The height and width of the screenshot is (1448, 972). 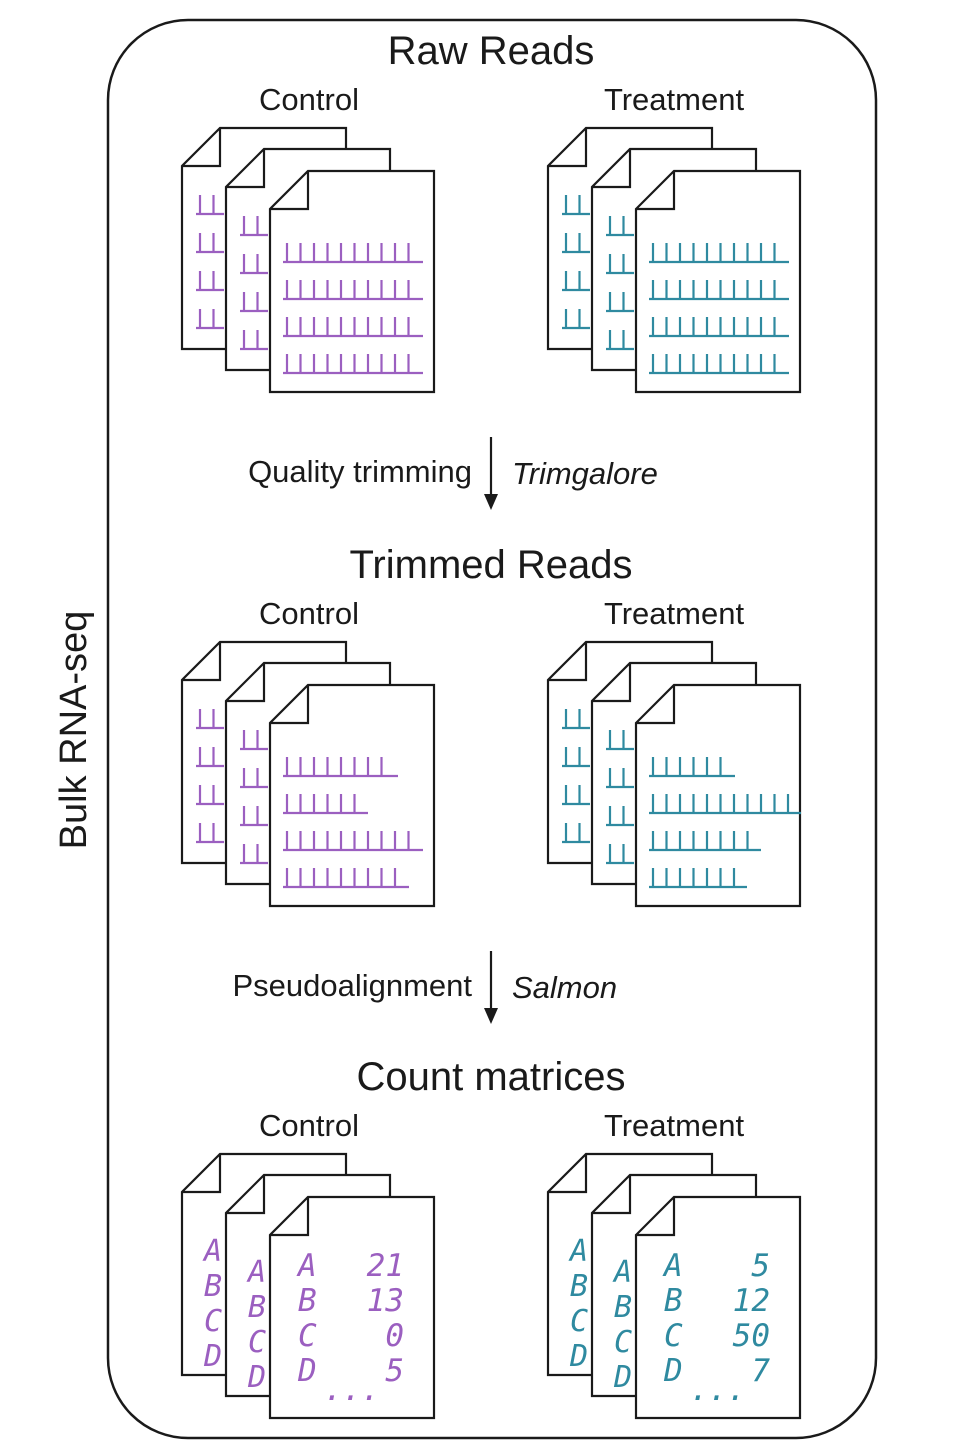 I want to click on stage-title-raw-reads: Raw Reads, so click(x=491, y=51).